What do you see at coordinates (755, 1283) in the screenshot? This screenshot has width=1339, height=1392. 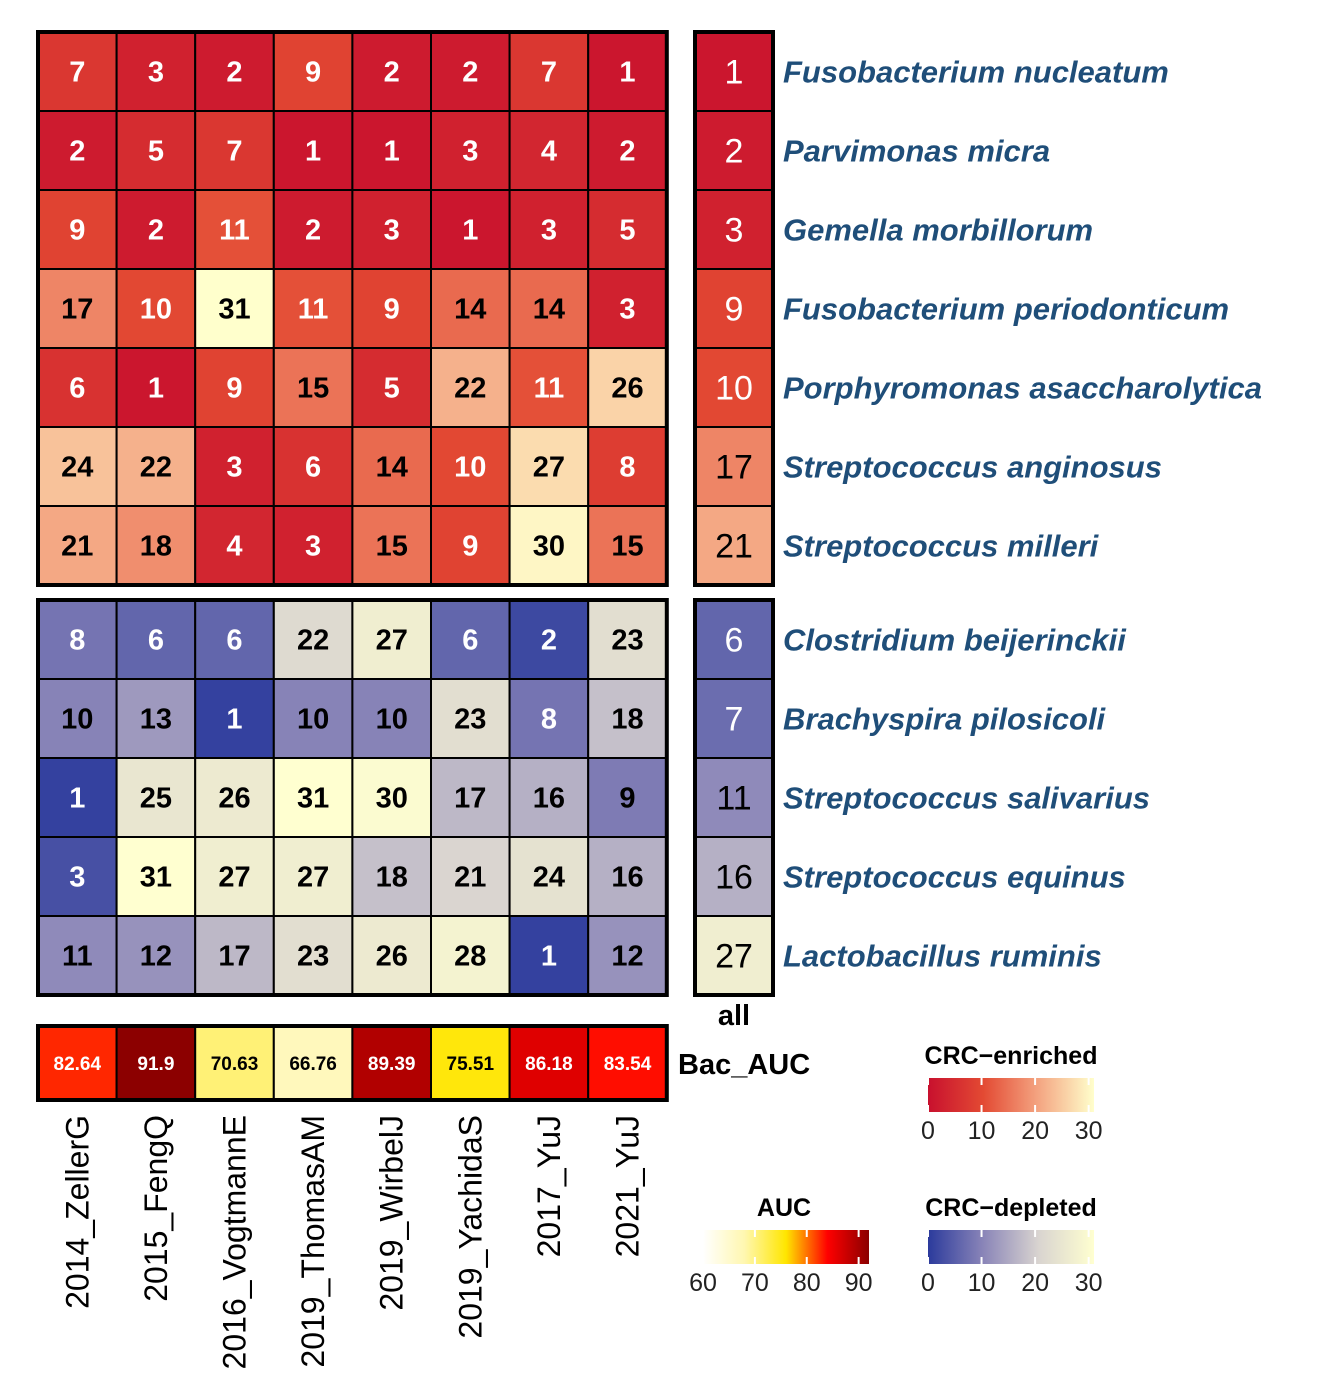 I see `auc-legend-tick-label: 70` at bounding box center [755, 1283].